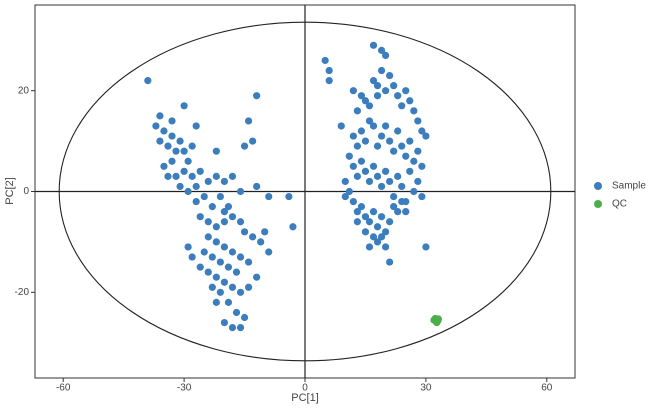 This screenshot has height=412, width=650. What do you see at coordinates (184, 388) in the screenshot?
I see `x-tick-label: -30` at bounding box center [184, 388].